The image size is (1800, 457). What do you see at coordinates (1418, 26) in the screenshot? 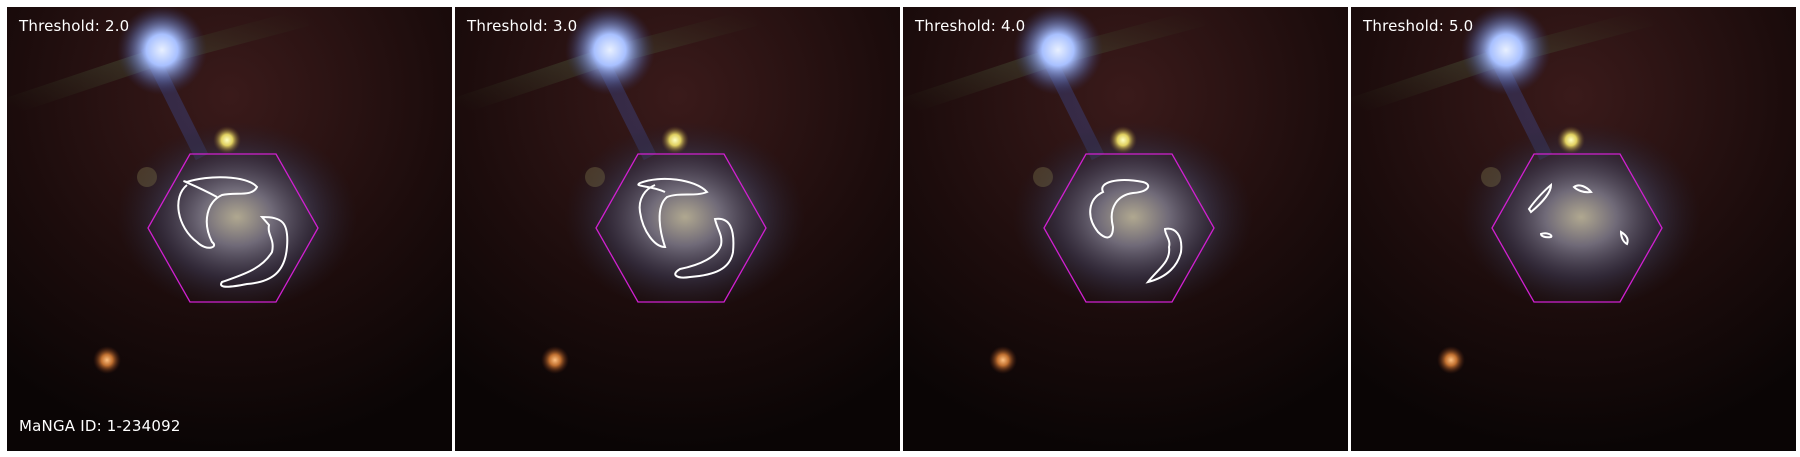
I see `threshold-label: Threshold: 5.0` at bounding box center [1418, 26].